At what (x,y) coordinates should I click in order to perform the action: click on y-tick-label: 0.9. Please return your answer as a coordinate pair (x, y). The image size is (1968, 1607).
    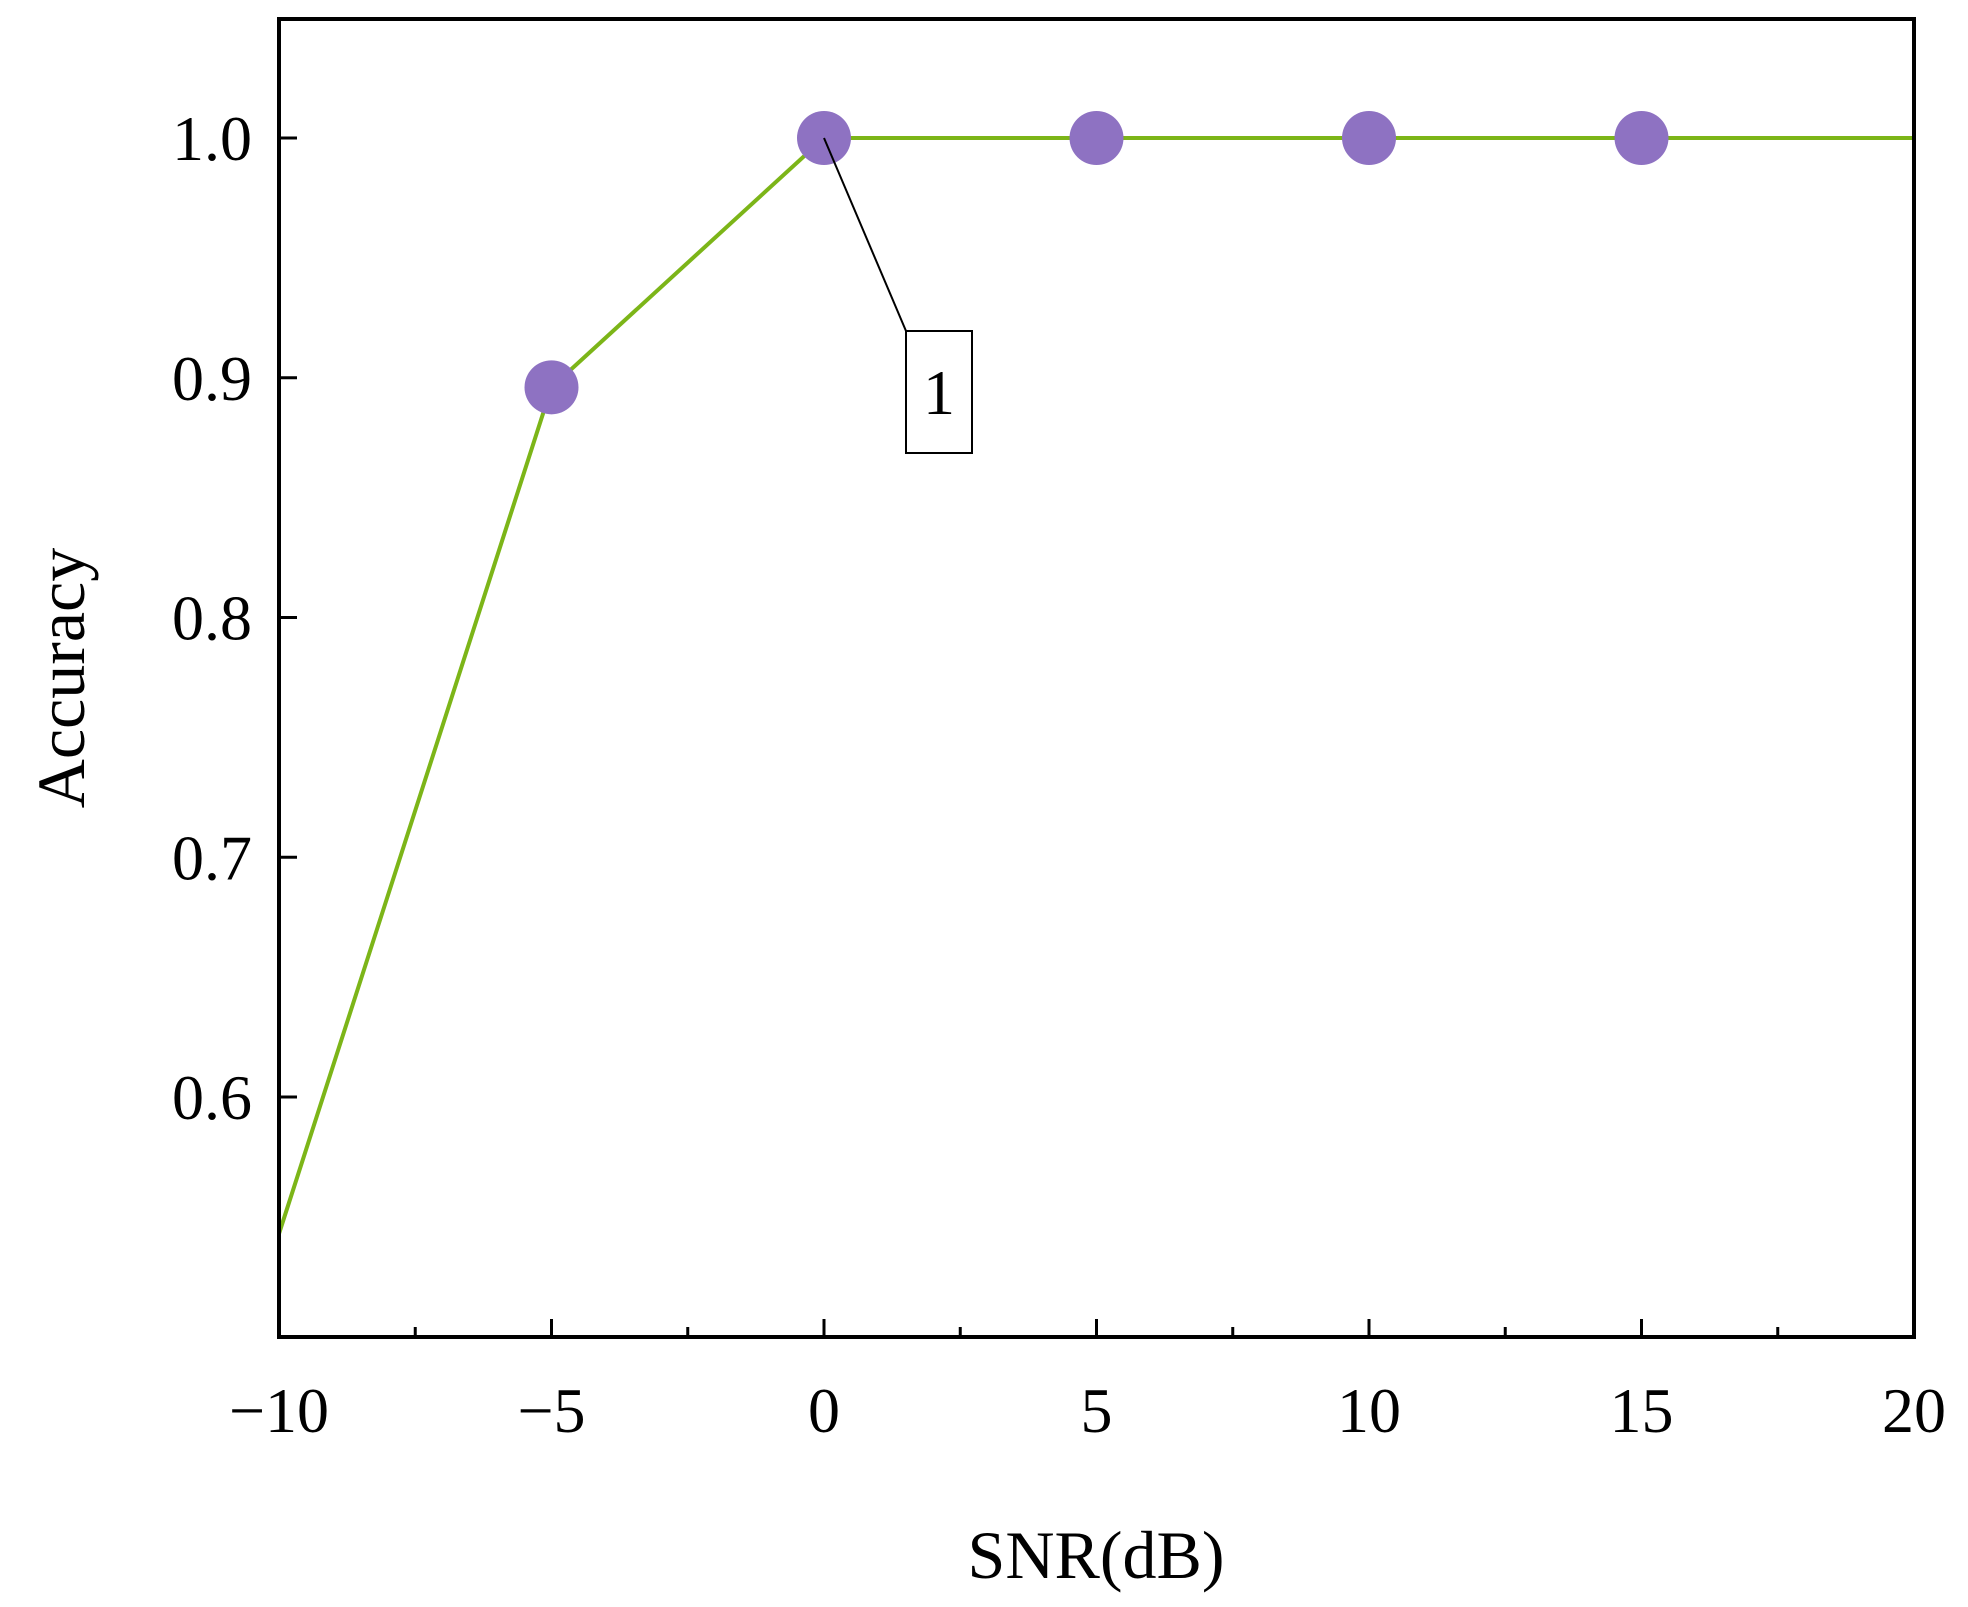
    Looking at the image, I should click on (212, 378).